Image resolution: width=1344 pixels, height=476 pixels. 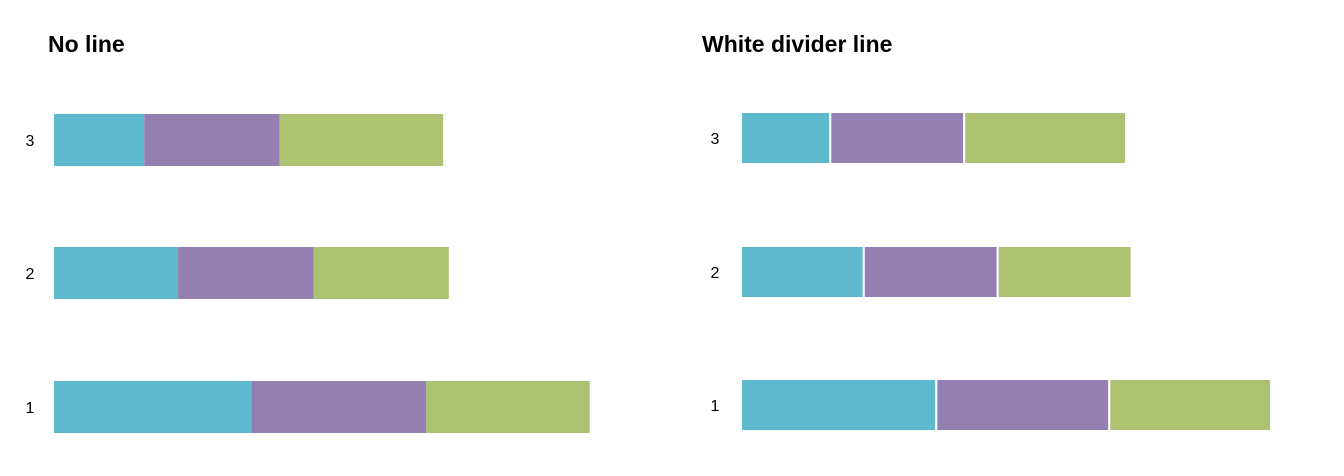 I want to click on chart-title-no-line: No line, so click(x=86, y=44).